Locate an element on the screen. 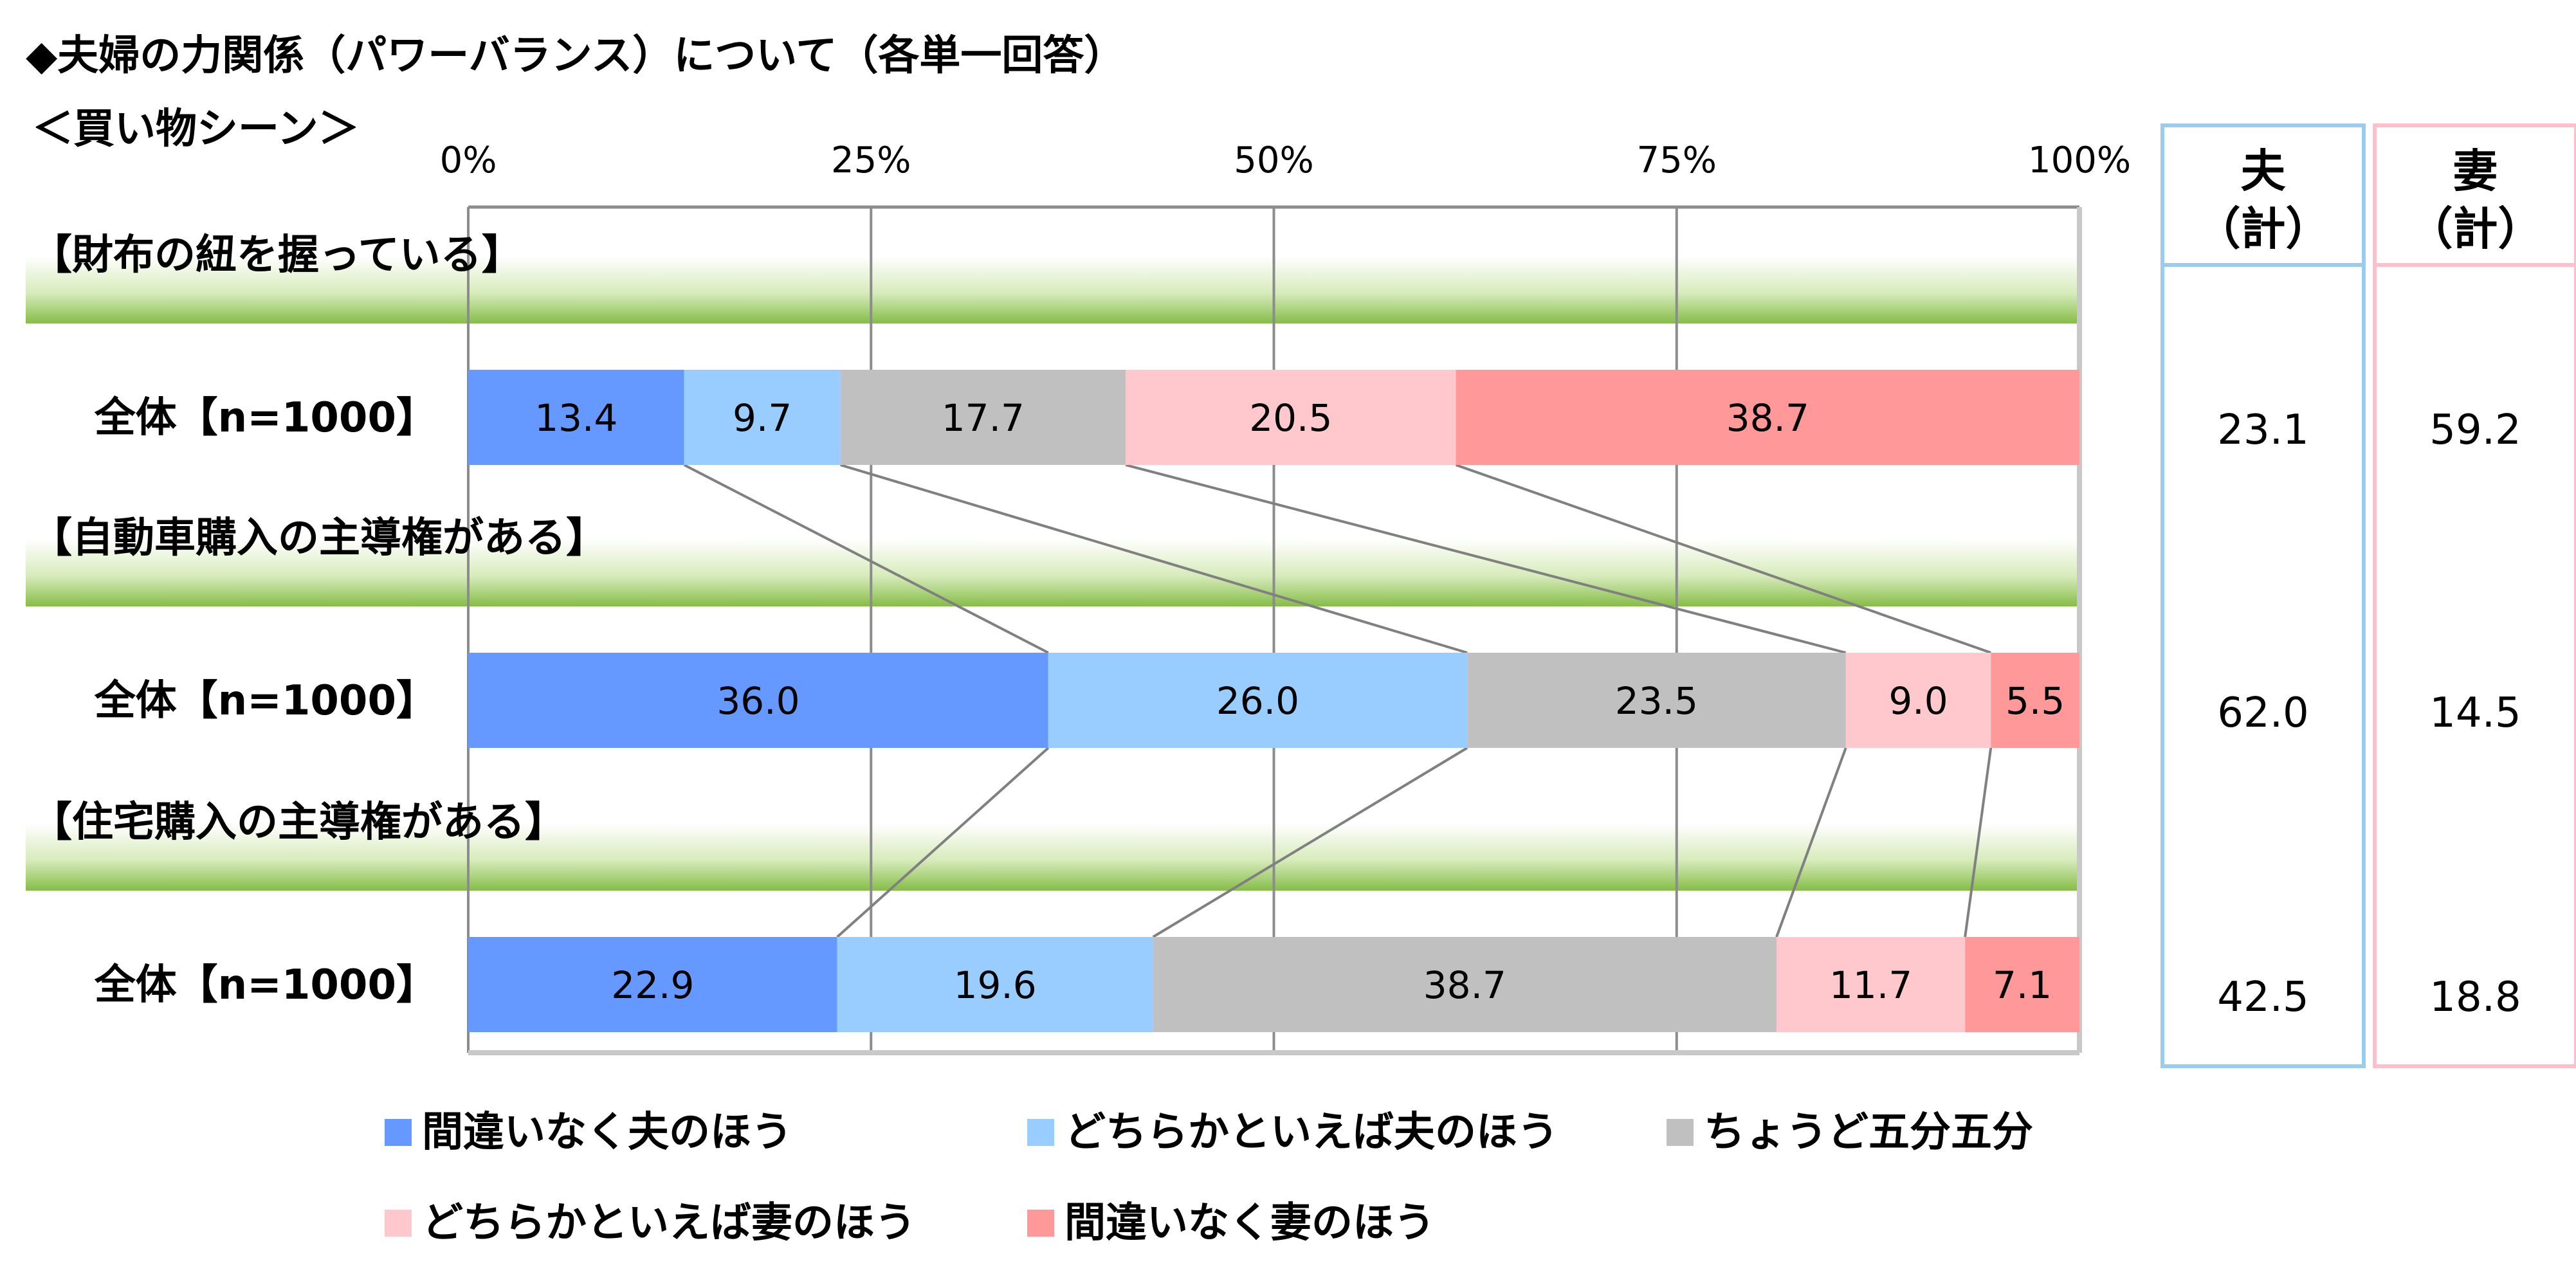  totals-panel: 夫 （計） 23.1 62.0 42.5 妻 （計） 59.2 14.5 18.8 is located at coordinates (2368, 595).